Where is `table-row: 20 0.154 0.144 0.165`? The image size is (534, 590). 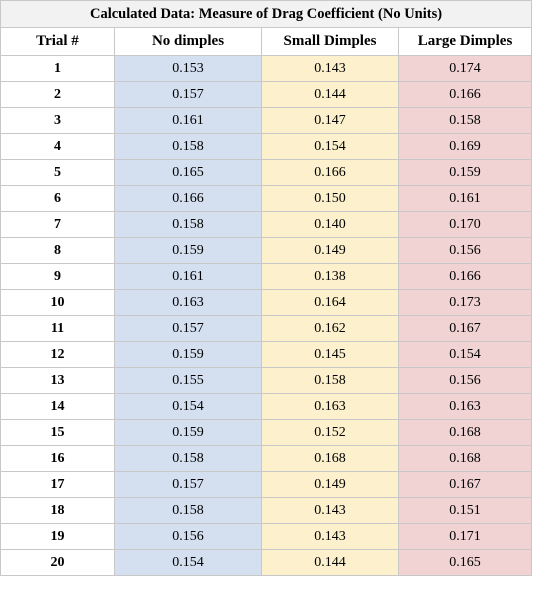
table-row: 20 0.154 0.144 0.165 is located at coordinates (266, 562).